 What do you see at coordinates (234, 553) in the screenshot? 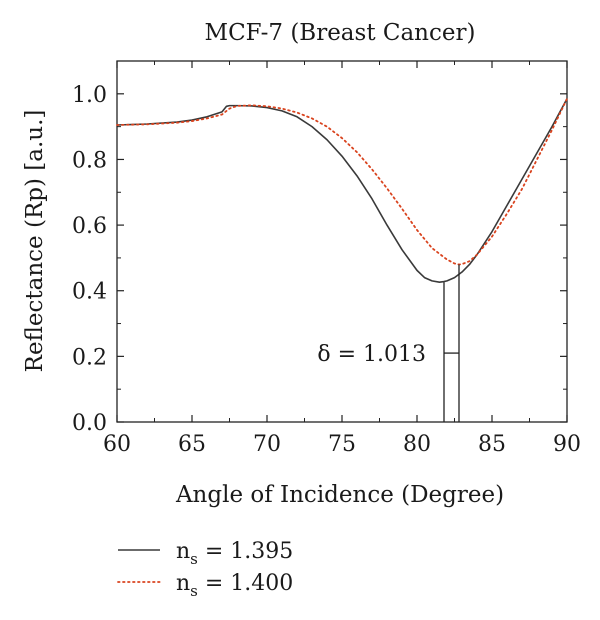
I see `legend-label: ns = 1.395` at bounding box center [234, 553].